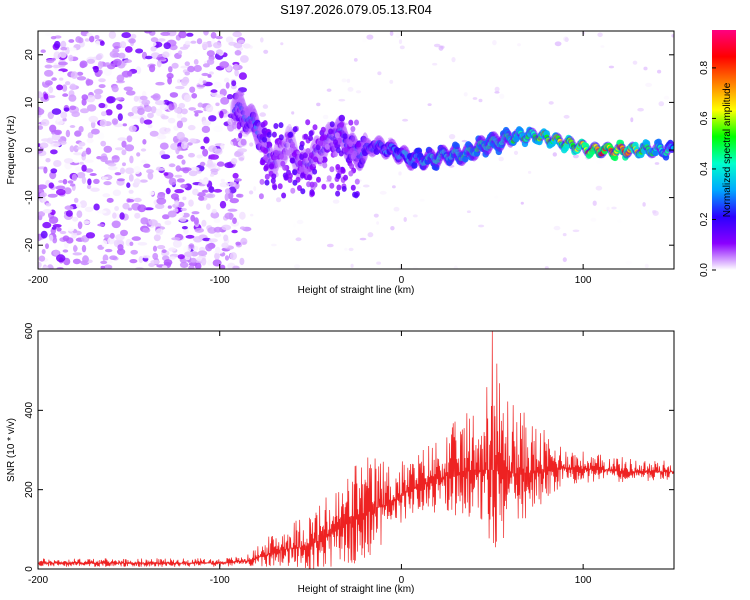  I want to click on snr-x-tick-label: -200, so click(38, 580).